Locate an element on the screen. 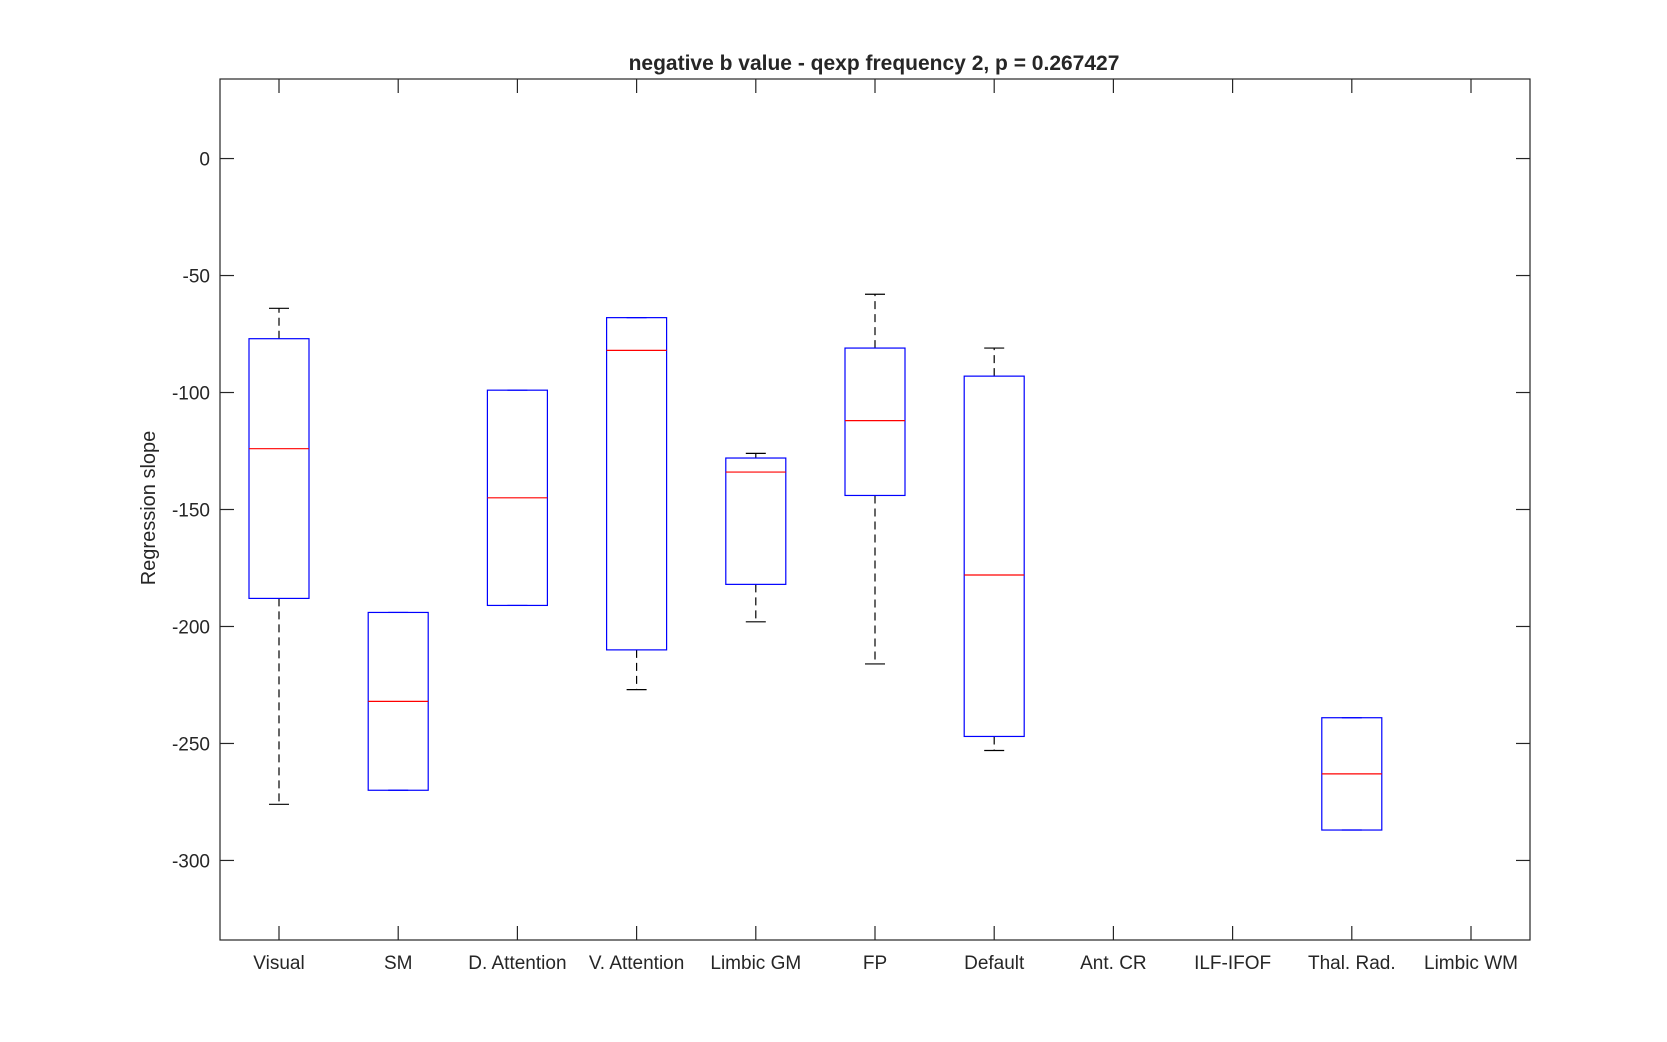  y-tick-label: -200 is located at coordinates (191, 627).